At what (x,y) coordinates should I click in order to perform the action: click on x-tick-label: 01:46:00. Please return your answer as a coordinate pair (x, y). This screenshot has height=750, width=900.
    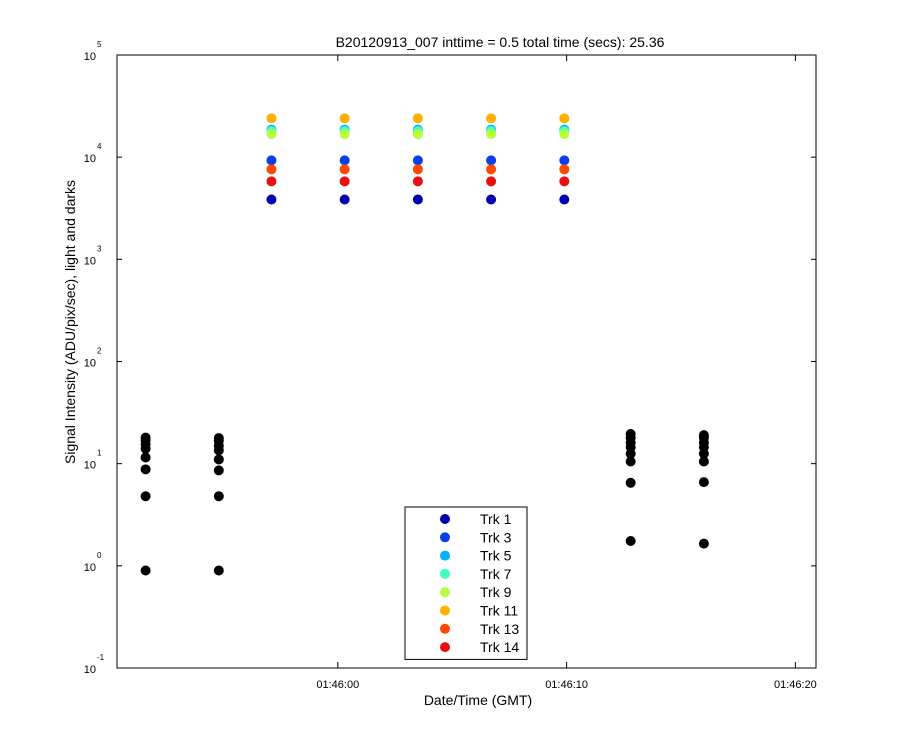
    Looking at the image, I should click on (337, 685).